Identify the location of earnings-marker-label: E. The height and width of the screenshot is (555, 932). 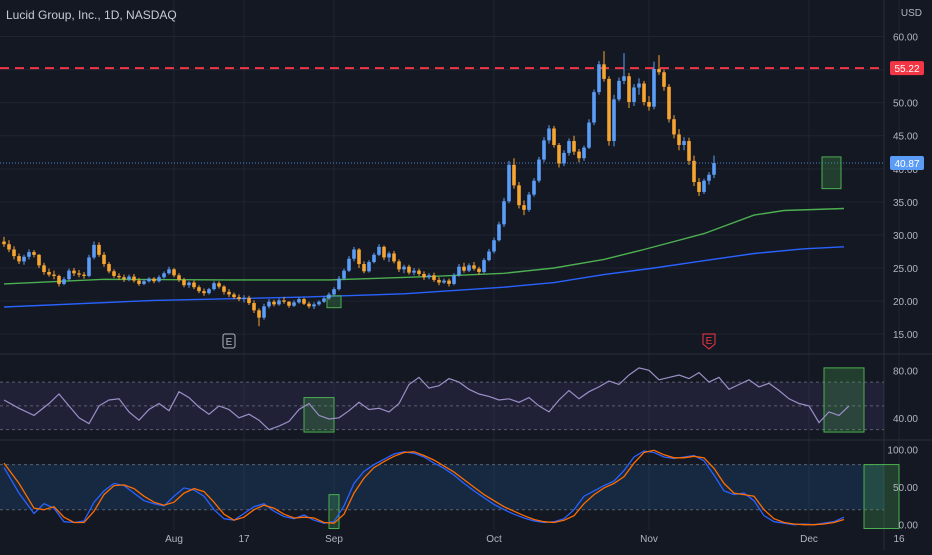
(709, 341).